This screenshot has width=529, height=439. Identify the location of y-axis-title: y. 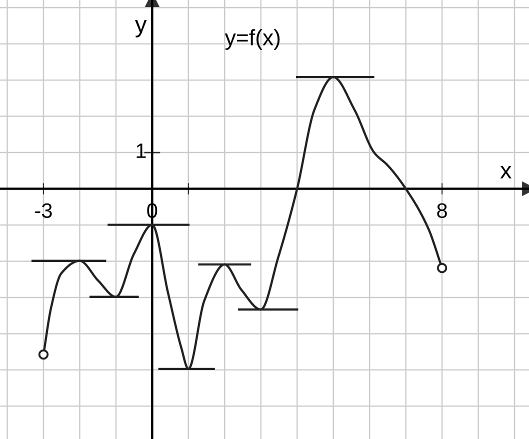
(140, 29).